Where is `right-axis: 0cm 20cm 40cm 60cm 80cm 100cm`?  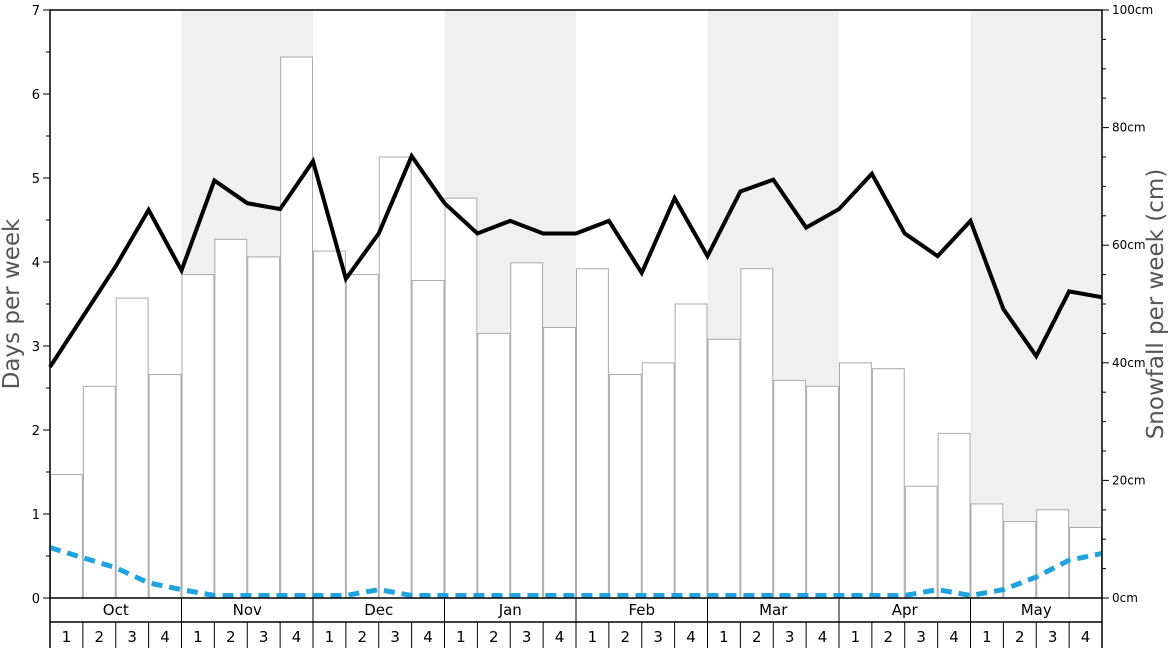
right-axis: 0cm 20cm 40cm 60cm 80cm 100cm is located at coordinates (1127, 304).